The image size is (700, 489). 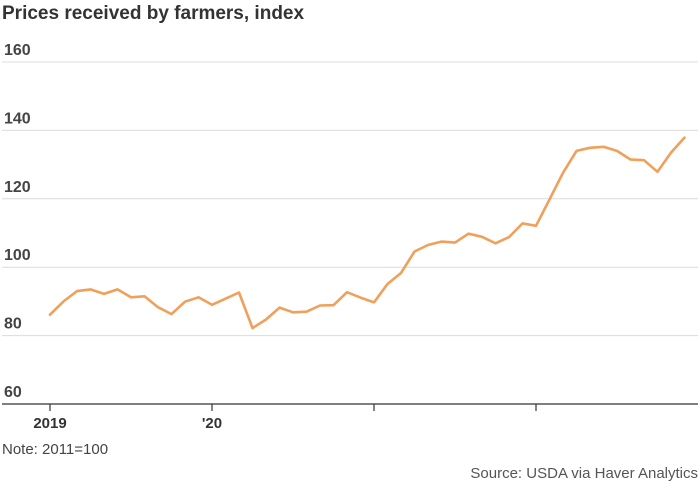 I want to click on chart-title: Prices received by farmers, index, so click(x=153, y=13).